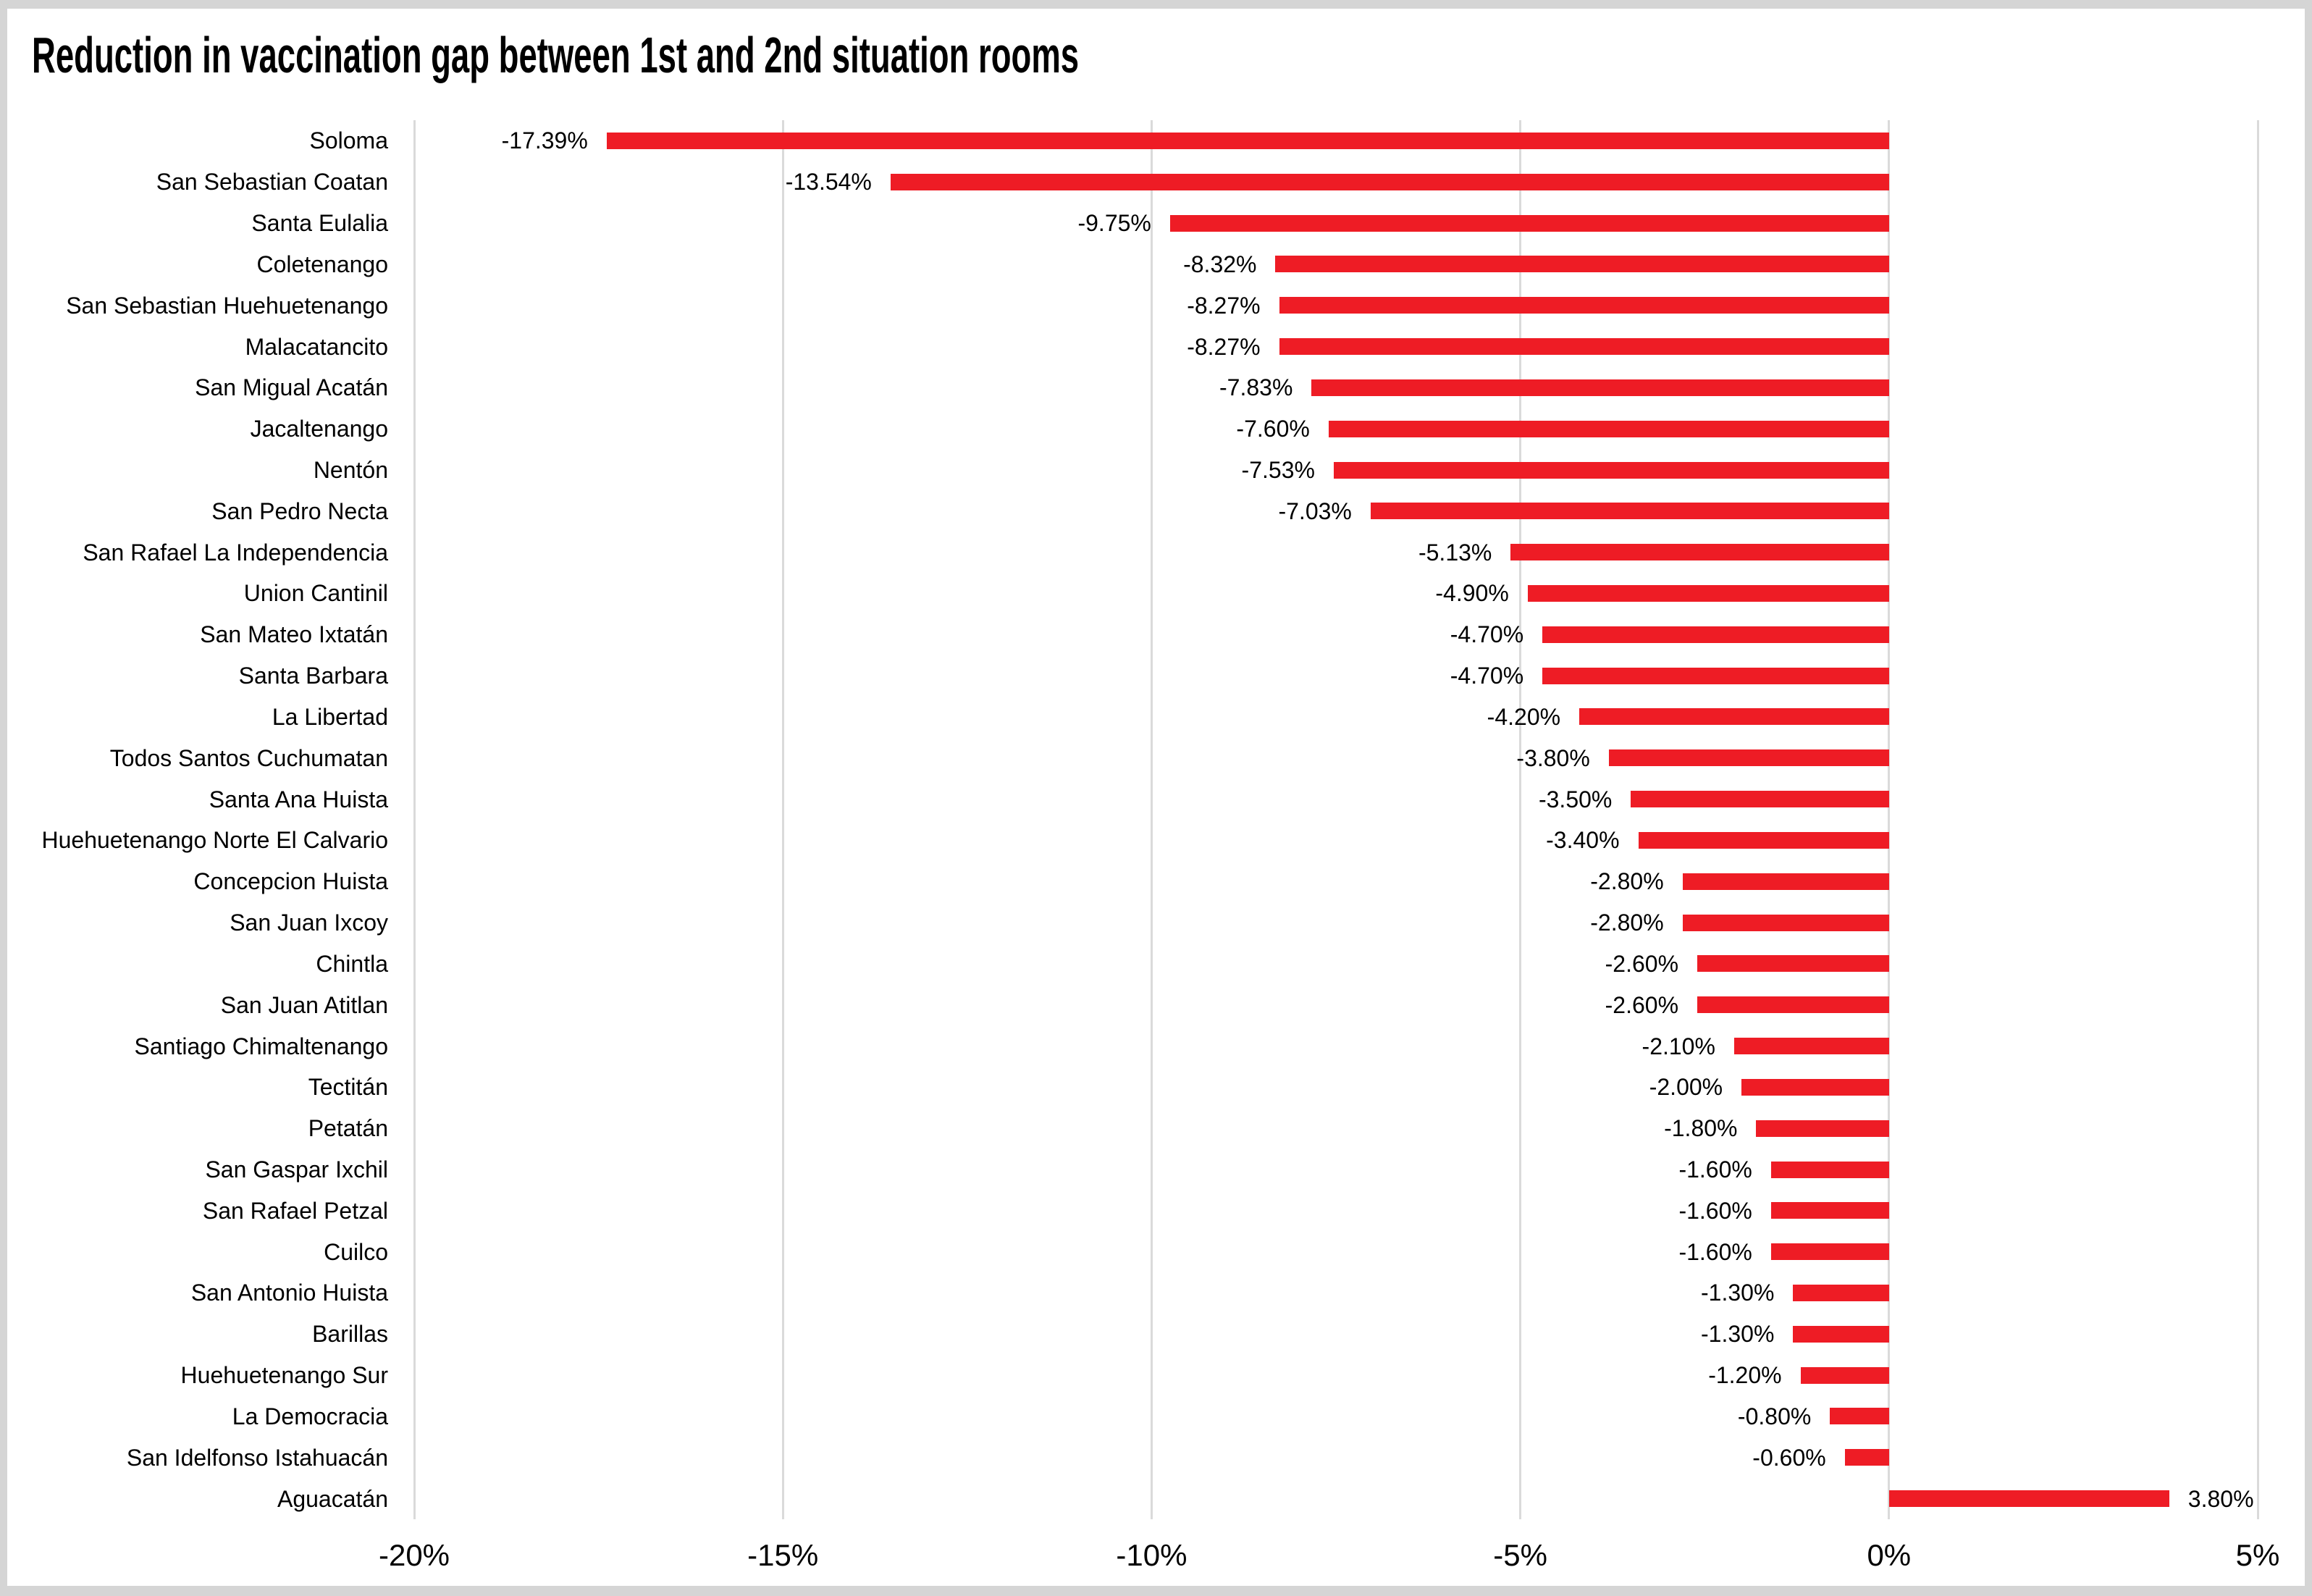 The image size is (2312, 1596). What do you see at coordinates (2257, 819) in the screenshot?
I see `gridline-5%` at bounding box center [2257, 819].